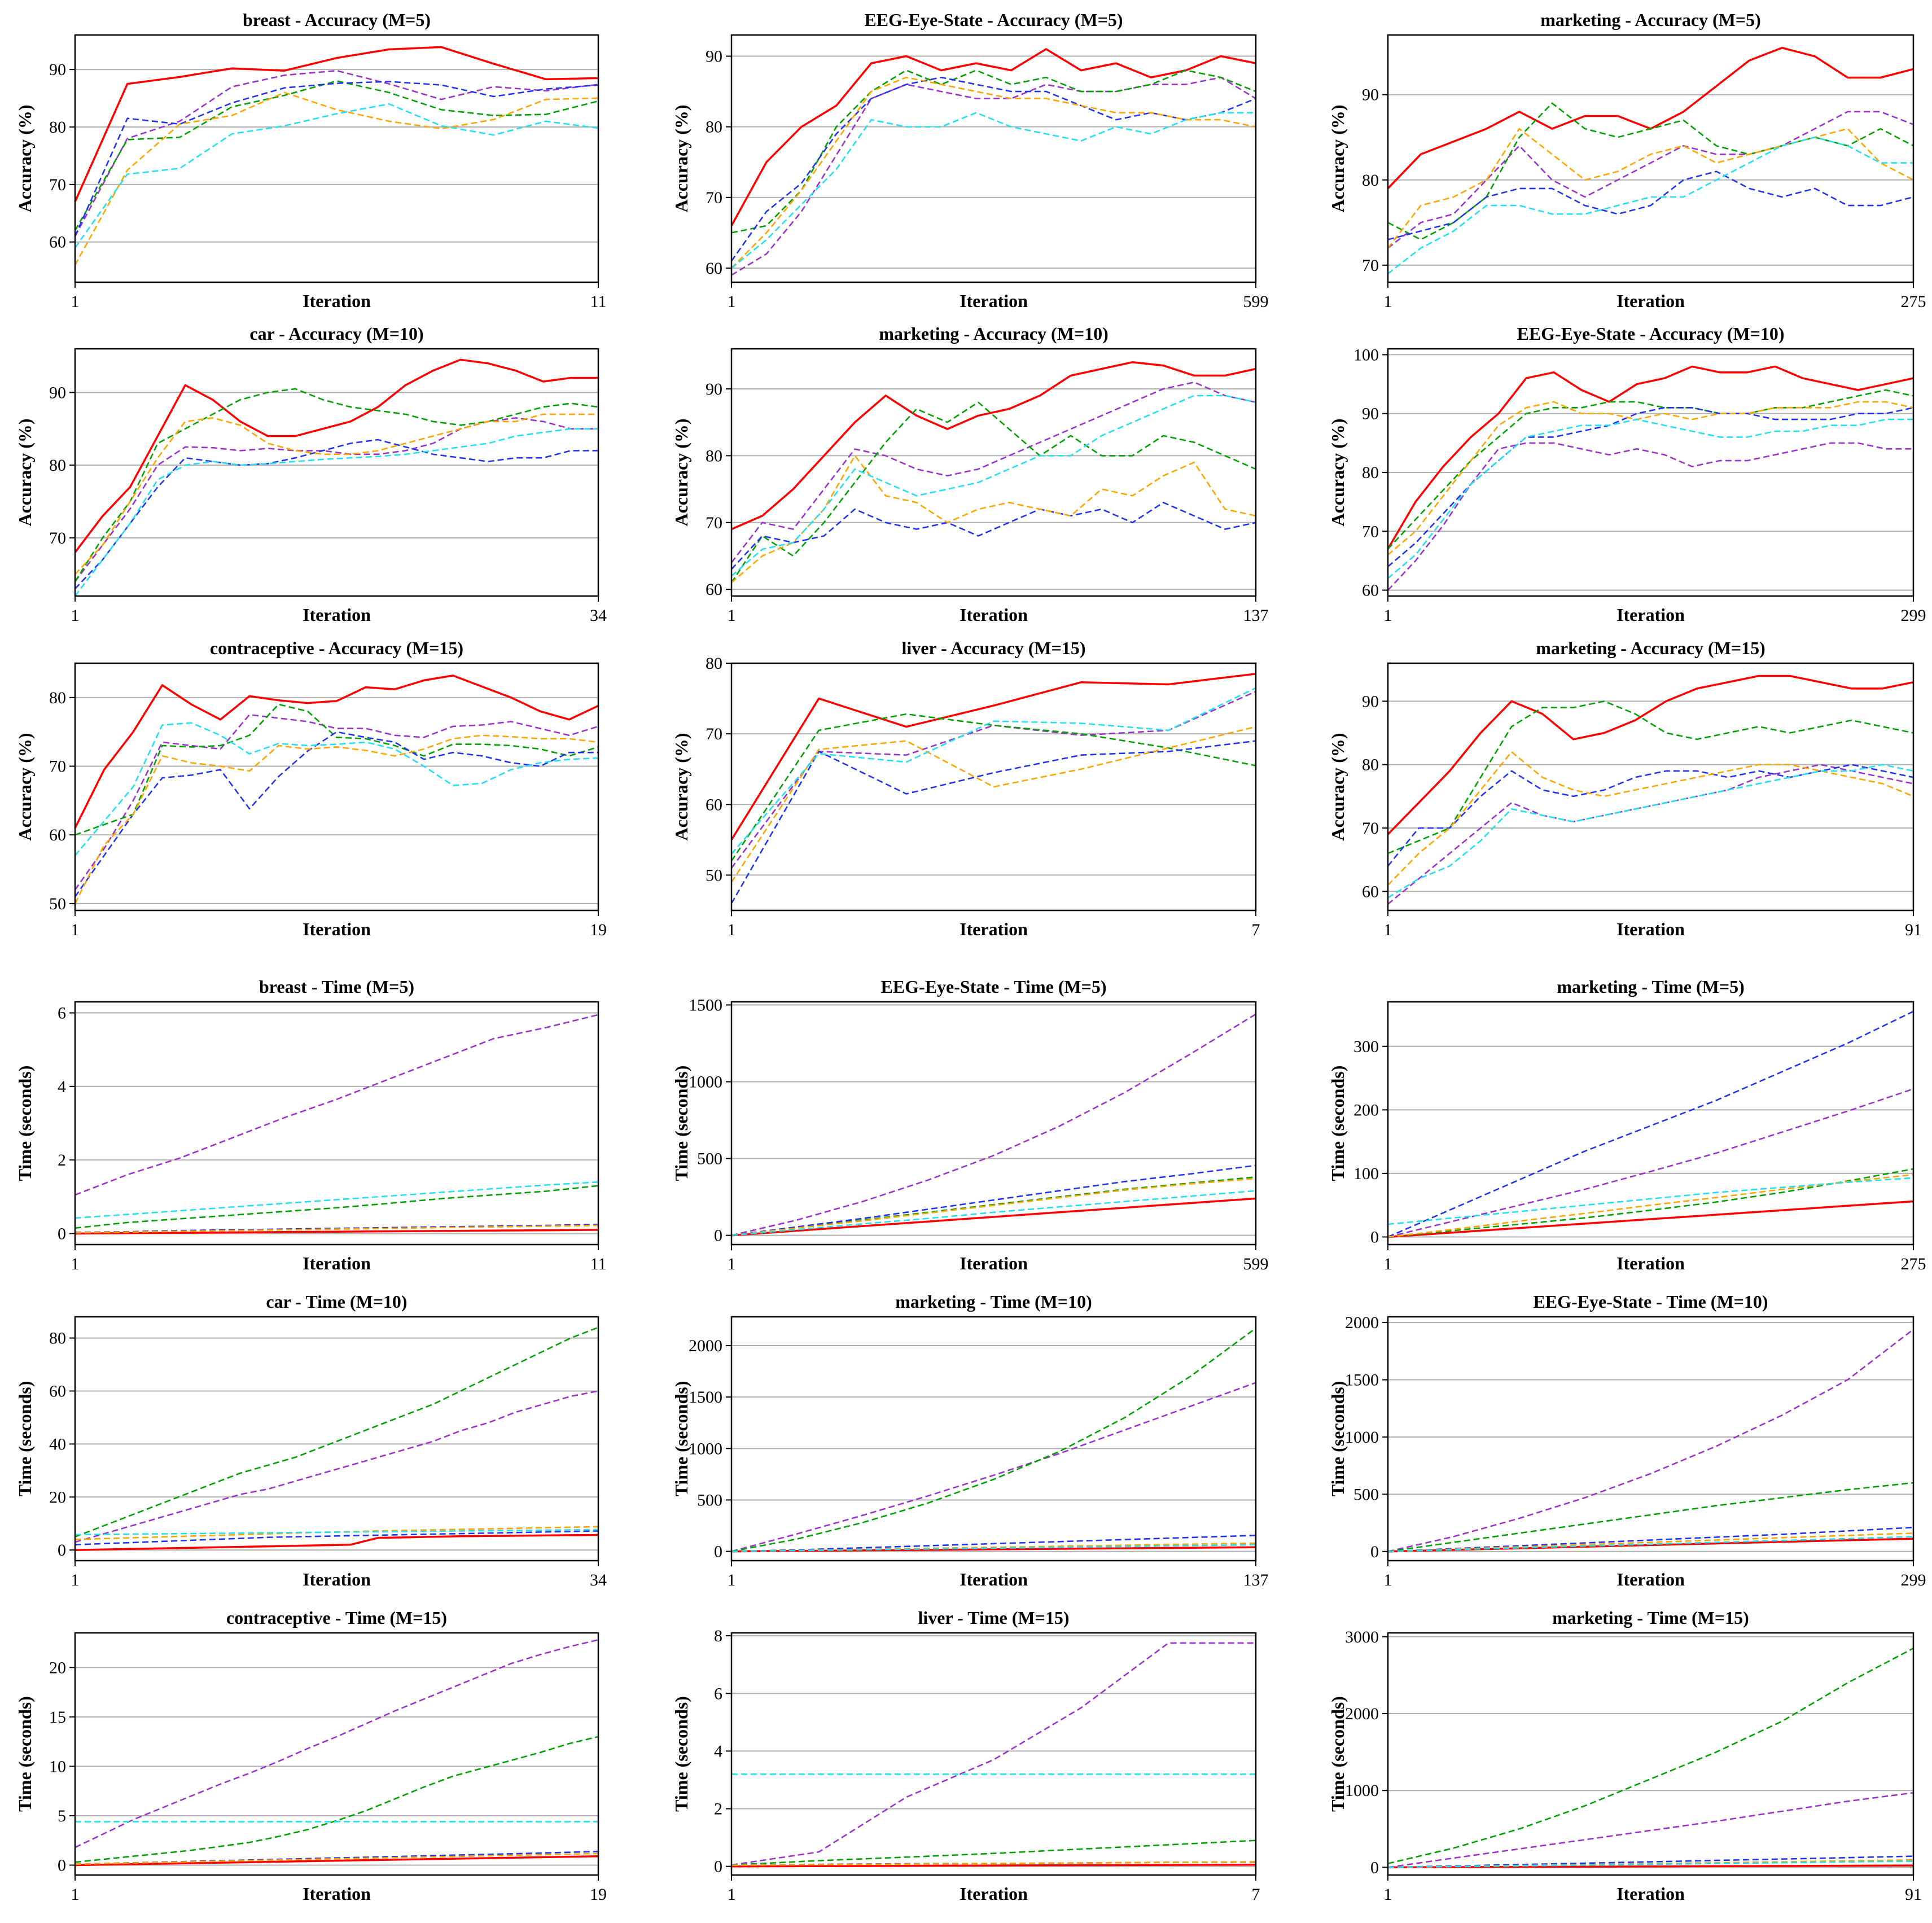 This screenshot has width=1932, height=1923. I want to click on chart-title: liver - Accuracy (M=15), so click(994, 648).